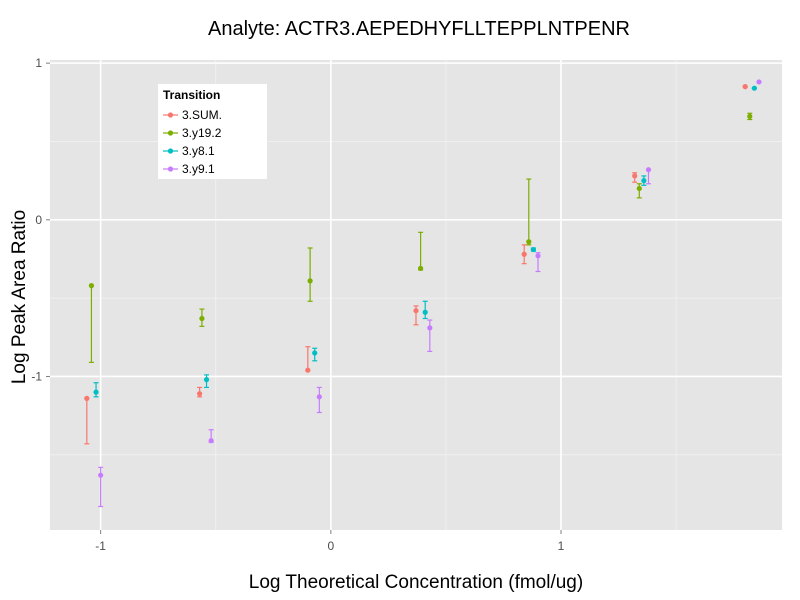 The height and width of the screenshot is (600, 800). Describe the element at coordinates (100, 546) in the screenshot. I see `x-tick-label: -1` at that location.